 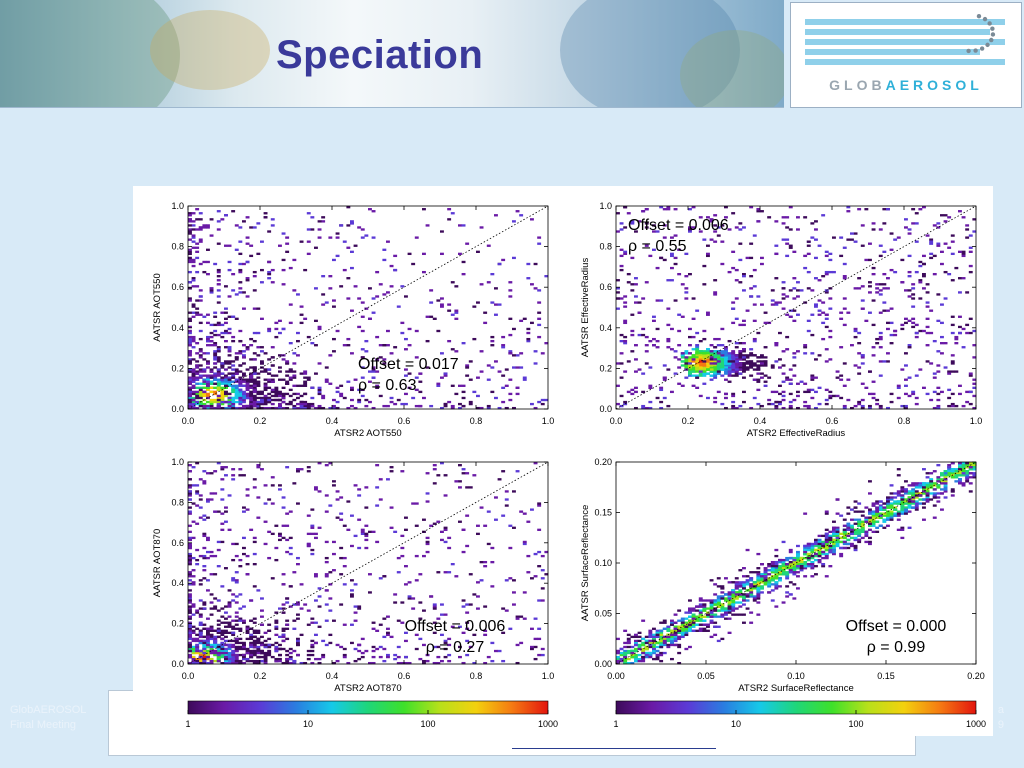 What do you see at coordinates (387, 385) in the screenshot?
I see `annotation-text: ρ = 0.63` at bounding box center [387, 385].